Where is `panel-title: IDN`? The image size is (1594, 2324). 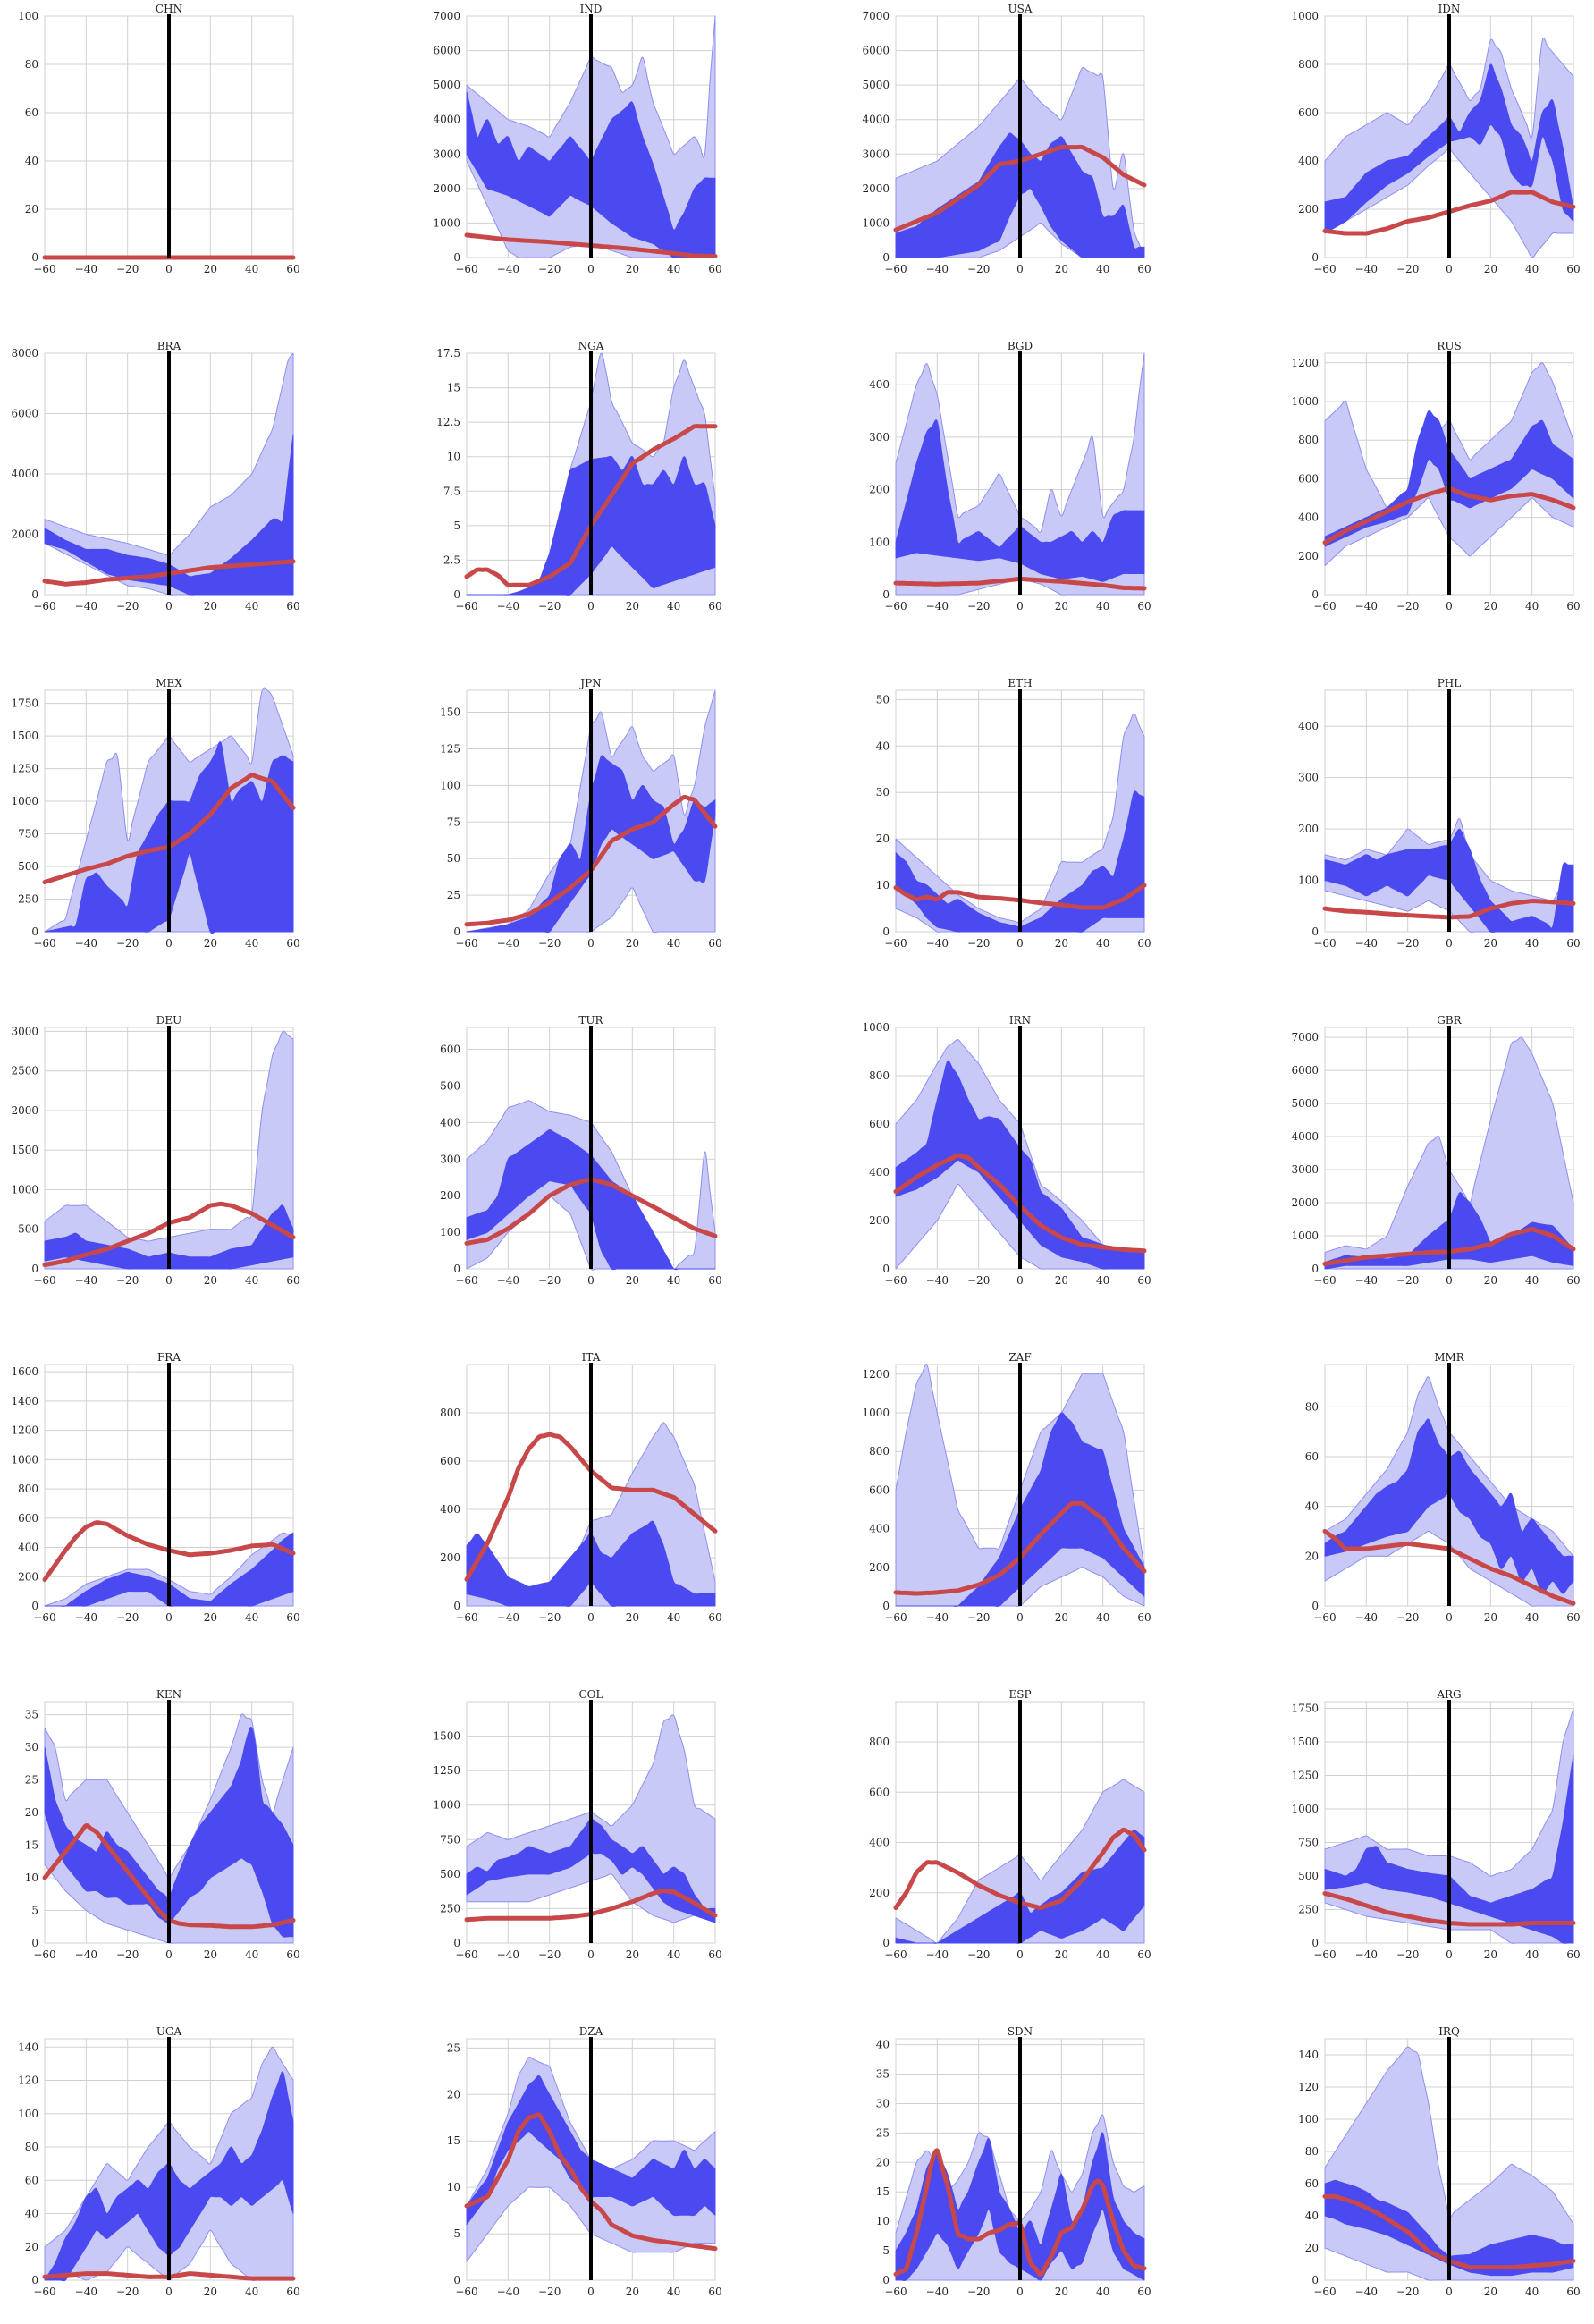 panel-title: IDN is located at coordinates (1449, 9).